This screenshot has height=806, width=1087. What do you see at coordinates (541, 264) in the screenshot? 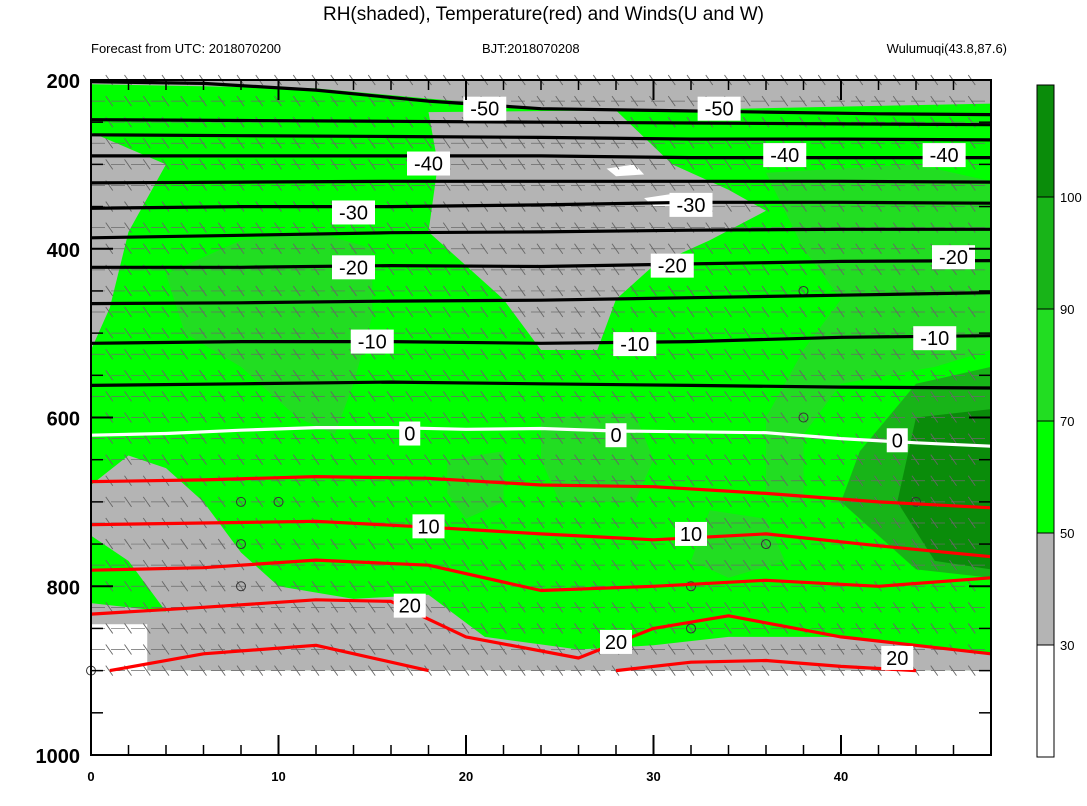
I see `isotherm--20` at bounding box center [541, 264].